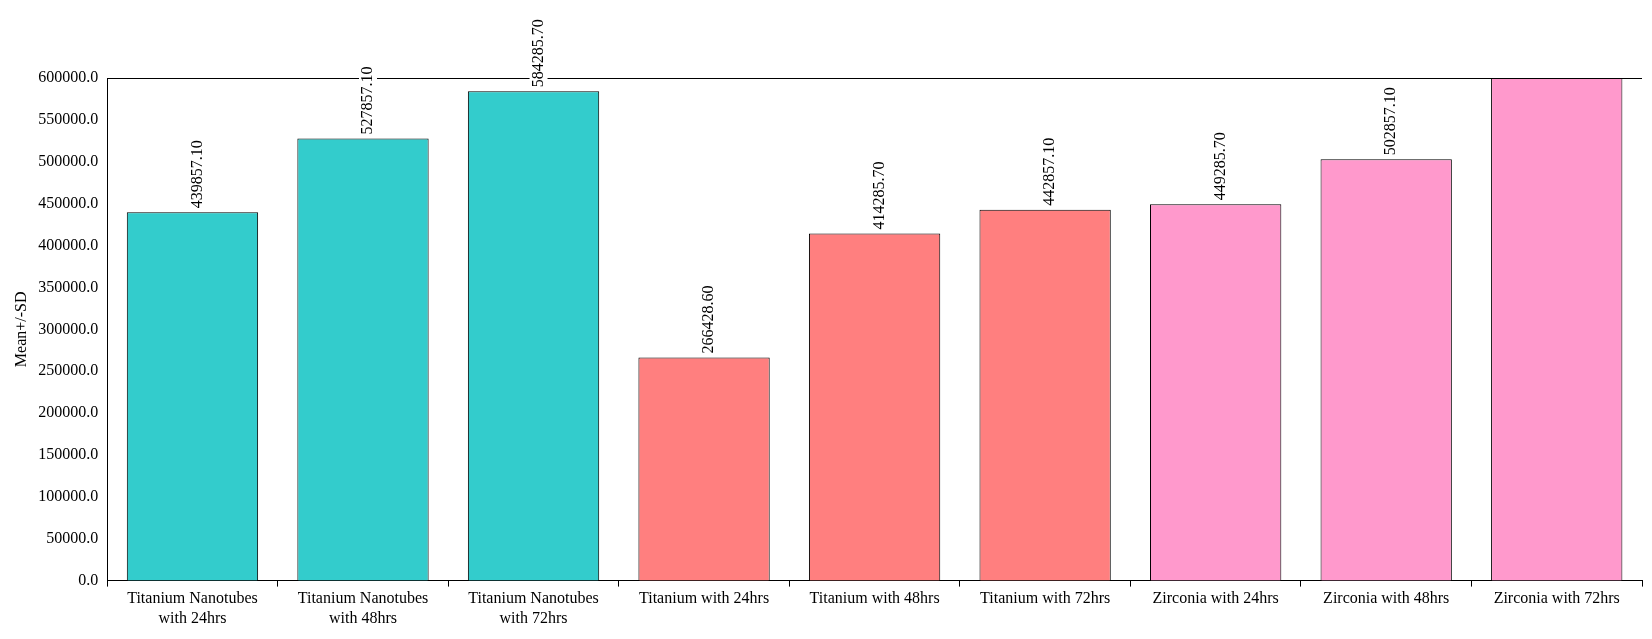 The image size is (1652, 639). What do you see at coordinates (533, 607) in the screenshot?
I see `x-tick-label: Titanium Nanotubes with 72hrs` at bounding box center [533, 607].